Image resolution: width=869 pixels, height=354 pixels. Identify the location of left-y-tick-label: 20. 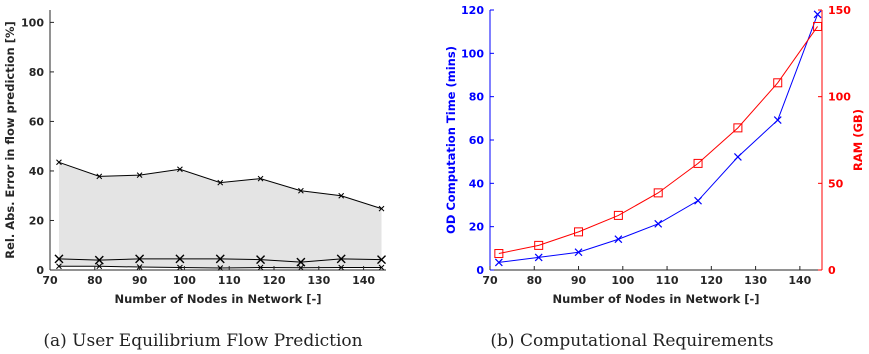
(477, 227).